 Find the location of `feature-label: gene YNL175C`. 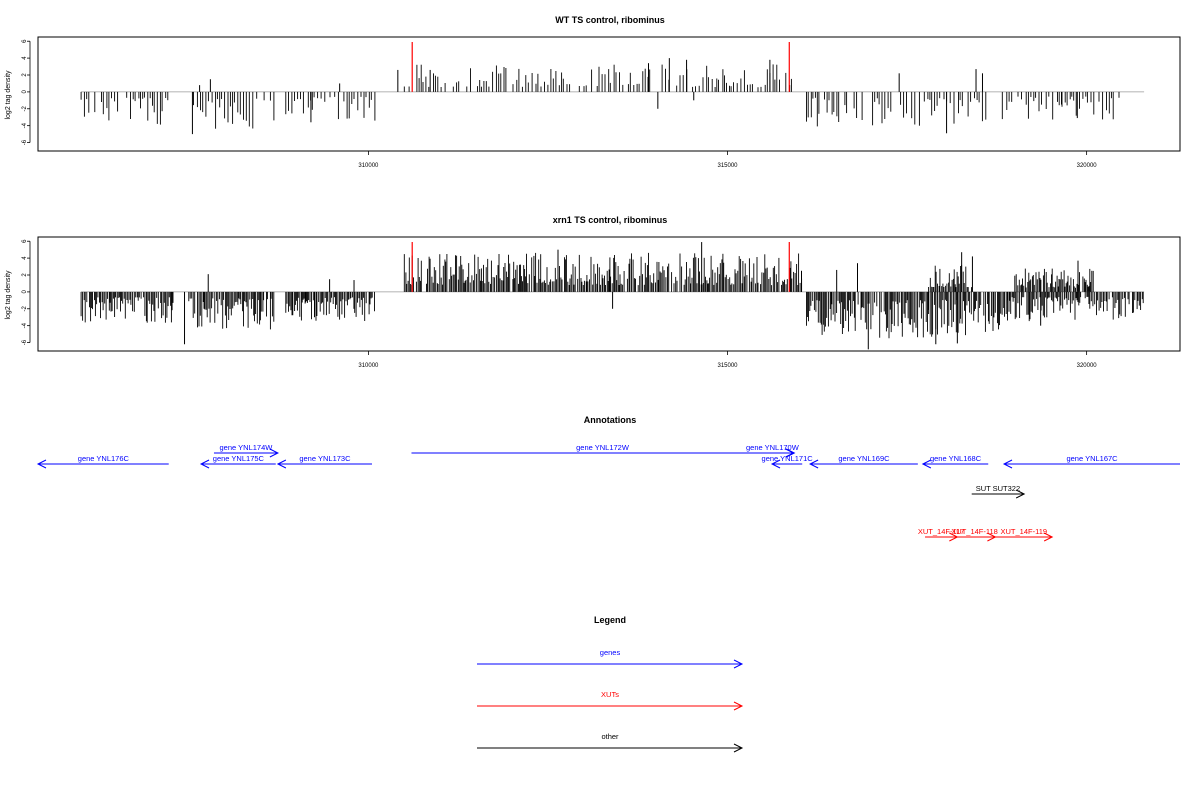

feature-label: gene YNL175C is located at coordinates (239, 458).